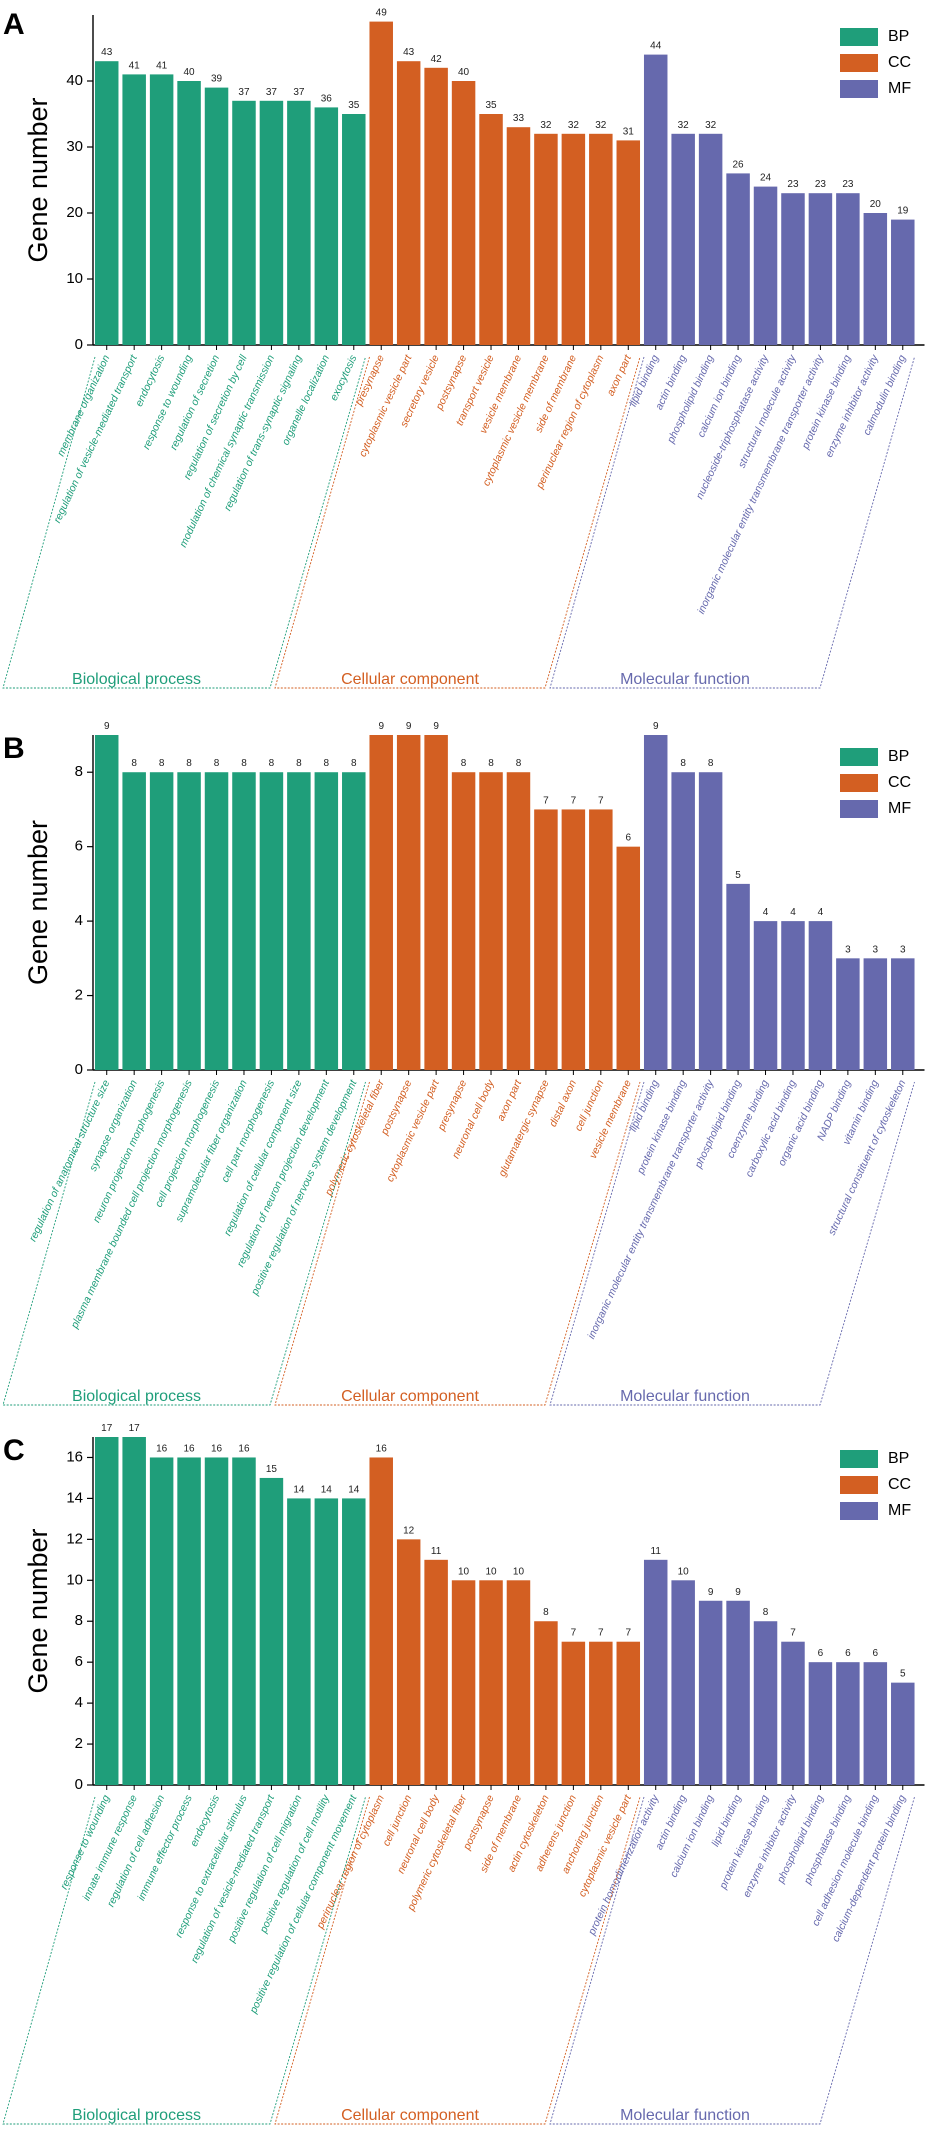 Image resolution: width=950 pixels, height=2130 pixels. I want to click on value-label-perinuclear-region-of-cytoplasm: 16, so click(382, 1448).